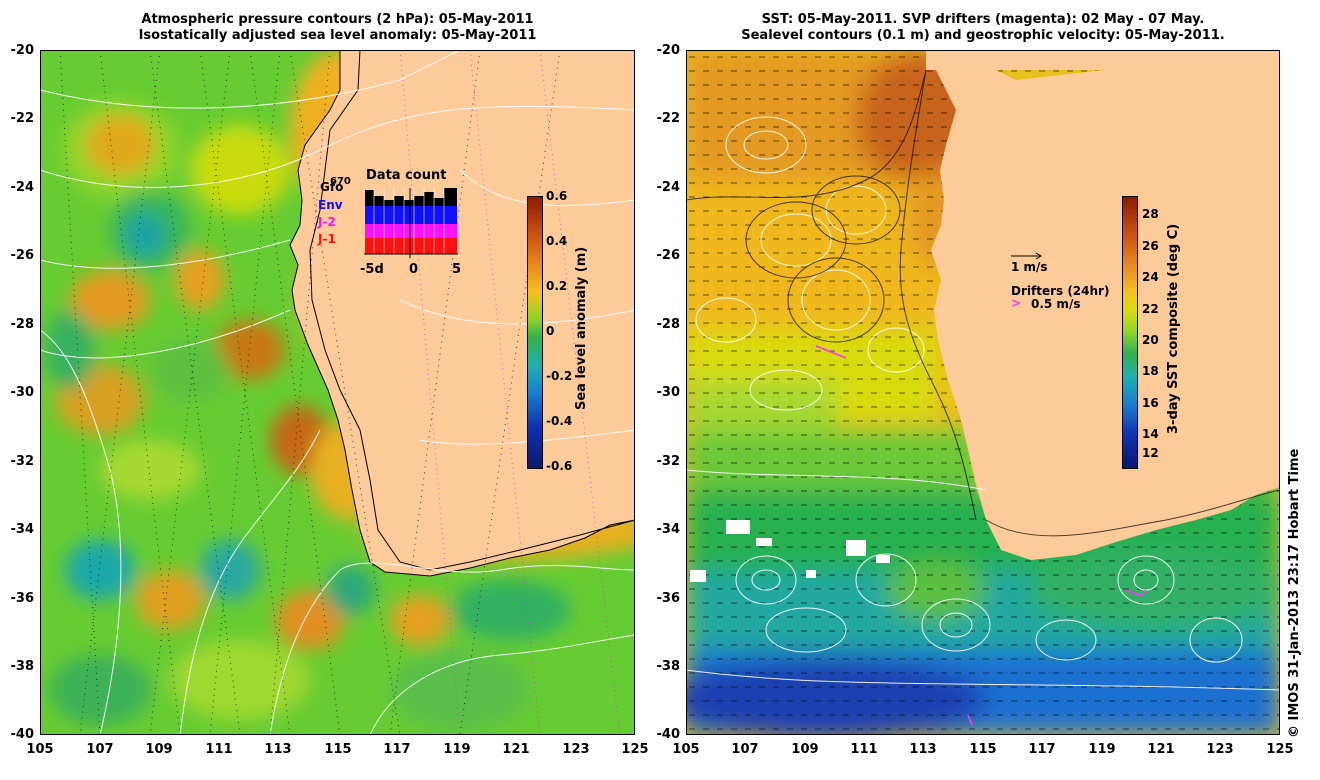 The image size is (1320, 780). I want to click on right-ytick: -24, so click(668, 187).